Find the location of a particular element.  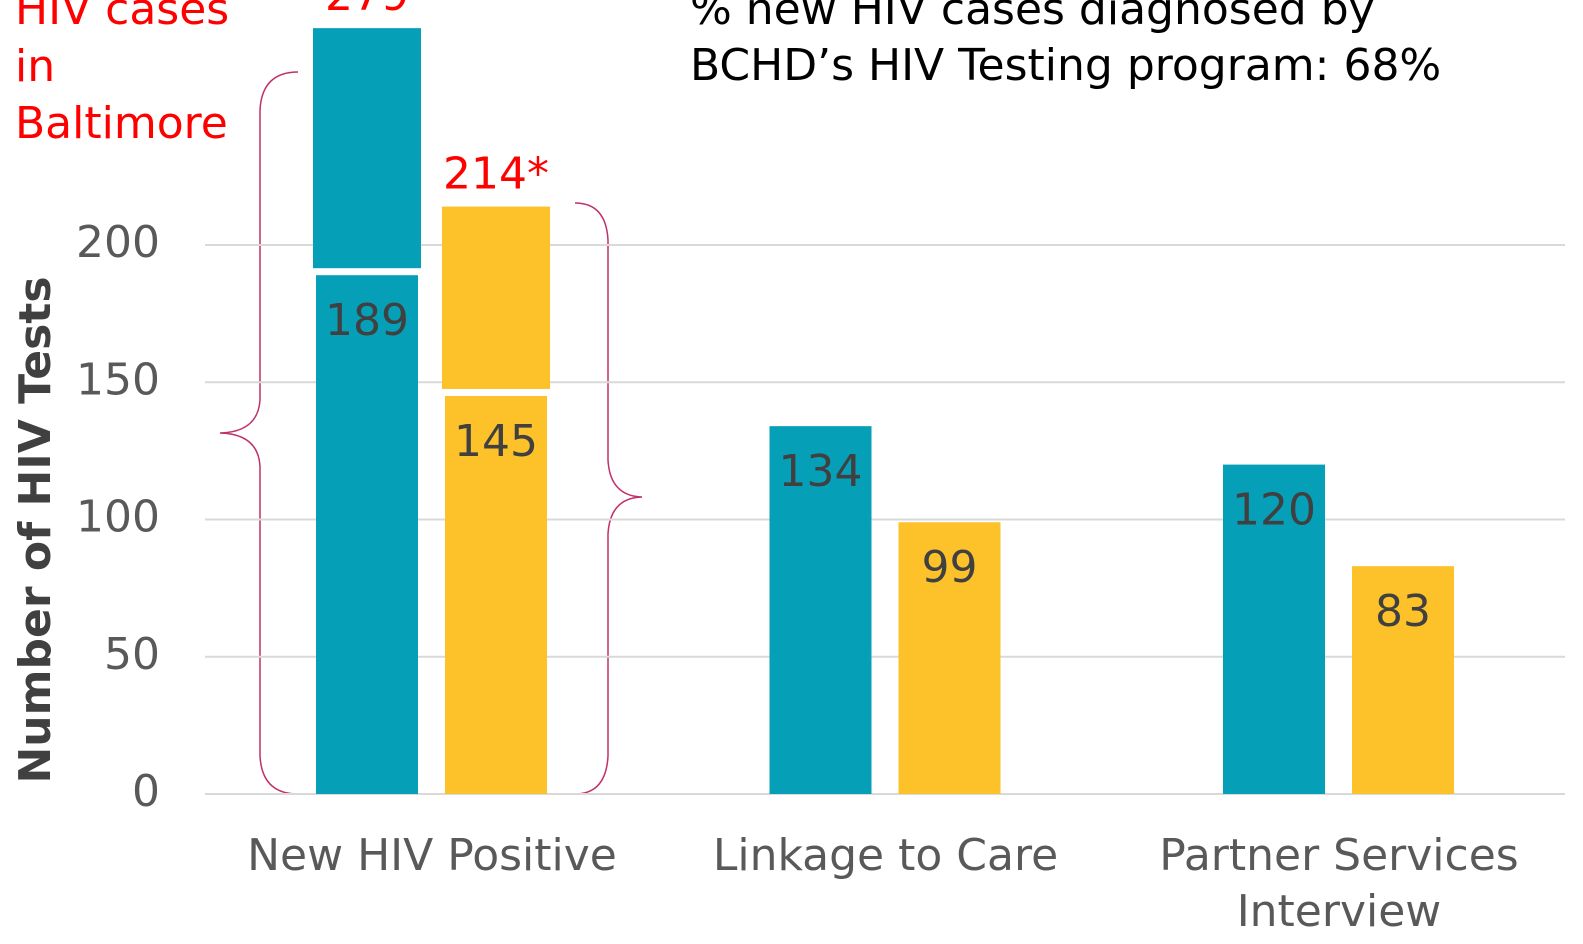

value-label: 145 is located at coordinates (496, 441).